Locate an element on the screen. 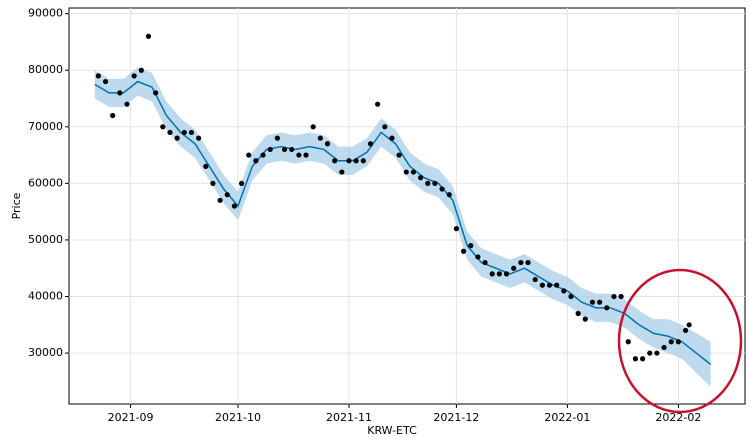 The height and width of the screenshot is (441, 750). y-axis-label: Price is located at coordinates (16, 205).